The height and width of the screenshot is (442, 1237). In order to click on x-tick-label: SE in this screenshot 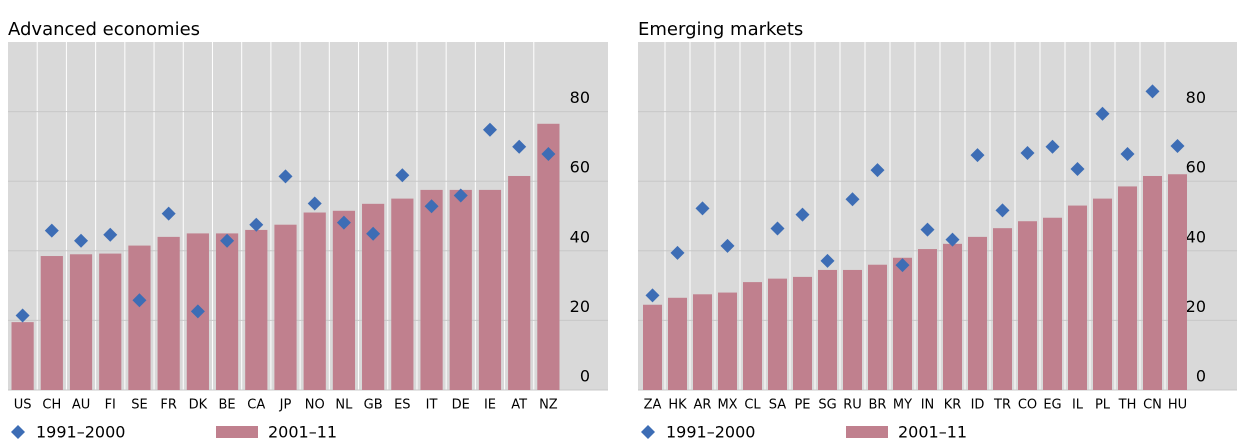, I will do `click(139, 405)`.